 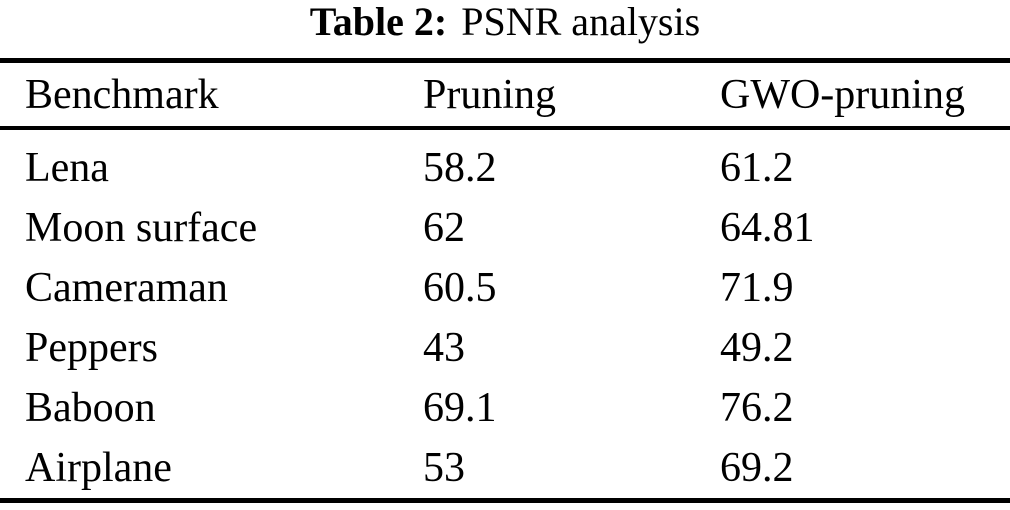 I want to click on cell-gwo-pruning: 69.2, so click(x=757, y=468).